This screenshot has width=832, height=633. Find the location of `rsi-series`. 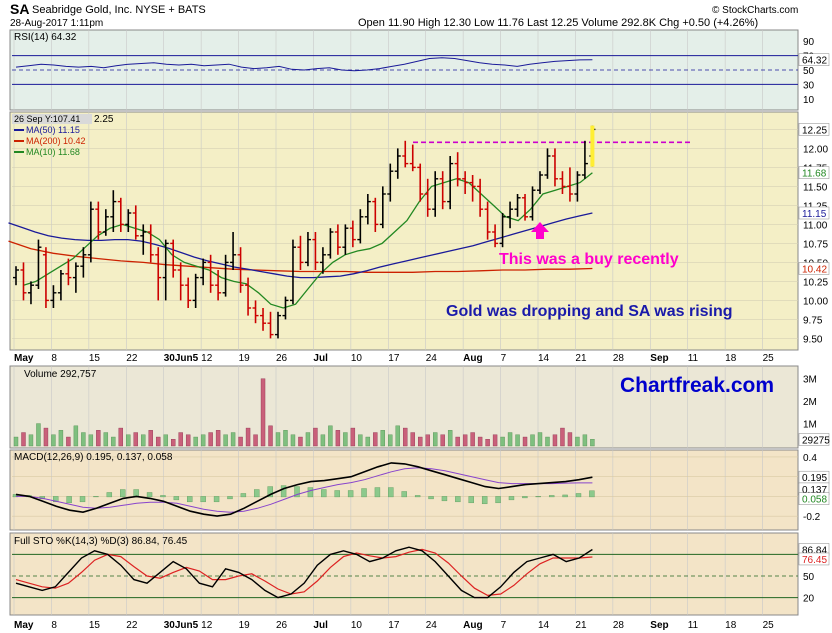

rsi-series is located at coordinates (405, 70).